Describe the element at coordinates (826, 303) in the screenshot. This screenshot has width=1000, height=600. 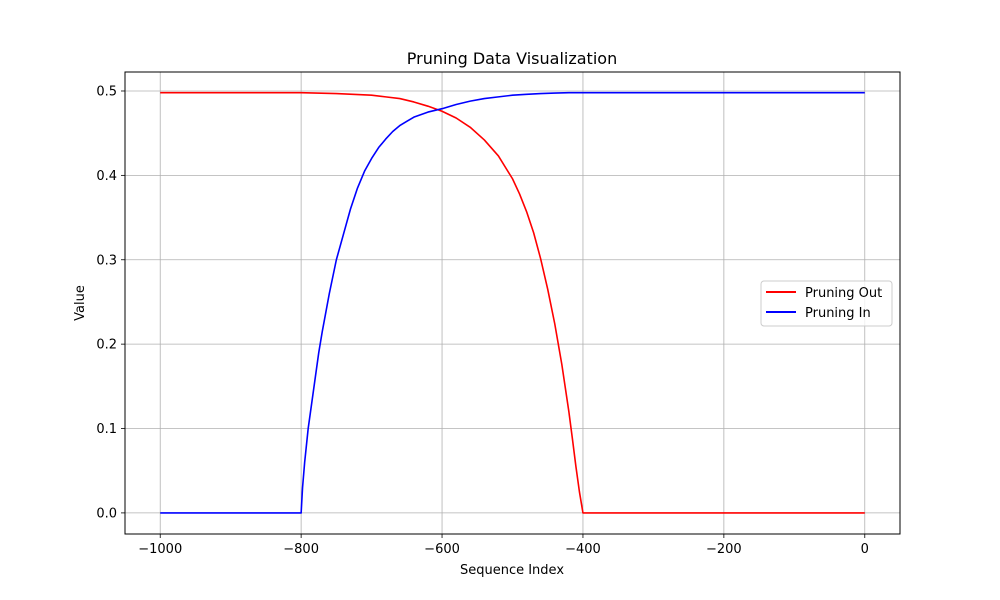
I see `legend: Pruning Out Pruning In` at that location.